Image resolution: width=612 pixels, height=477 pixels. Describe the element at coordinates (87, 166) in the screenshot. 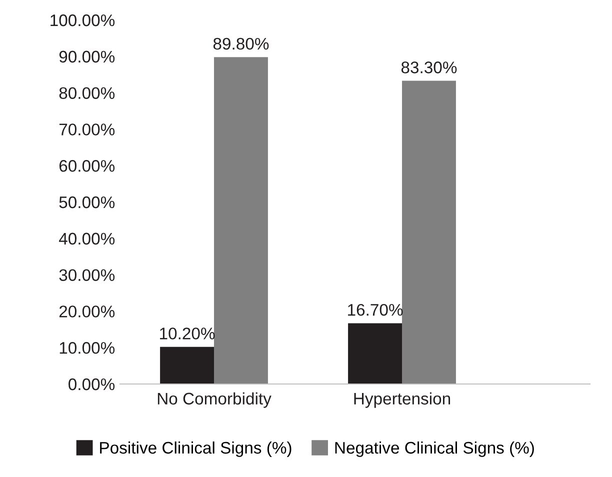

I see `y-tick-label: 60.00%` at that location.